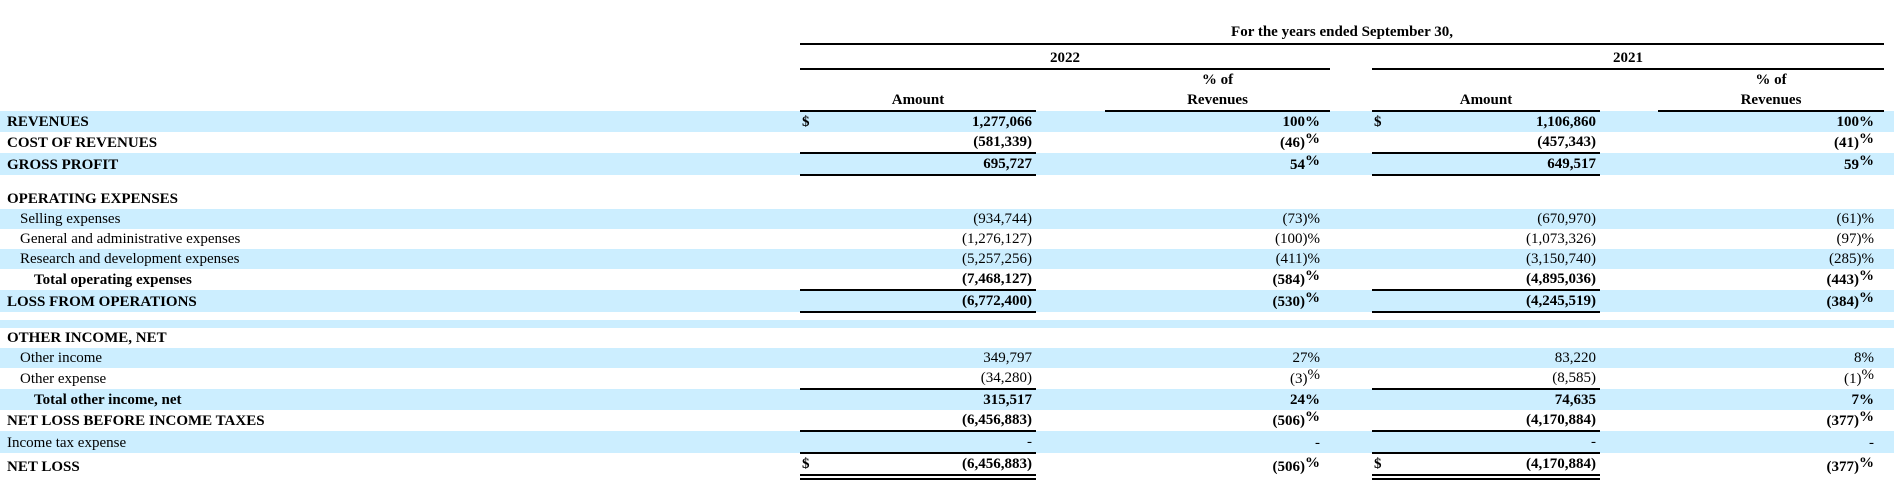 The width and height of the screenshot is (1894, 480). What do you see at coordinates (997, 239) in the screenshot?
I see `amount-2022: (1,276,127)` at bounding box center [997, 239].